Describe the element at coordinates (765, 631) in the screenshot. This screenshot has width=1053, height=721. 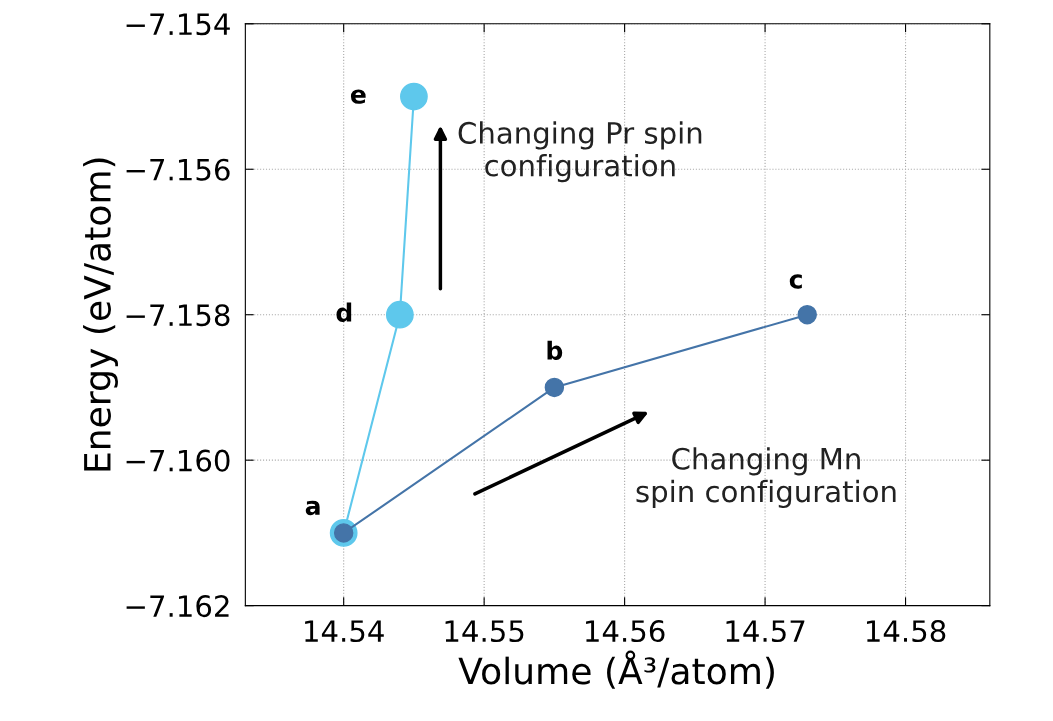
I see `x-tick-label: 14.57` at that location.